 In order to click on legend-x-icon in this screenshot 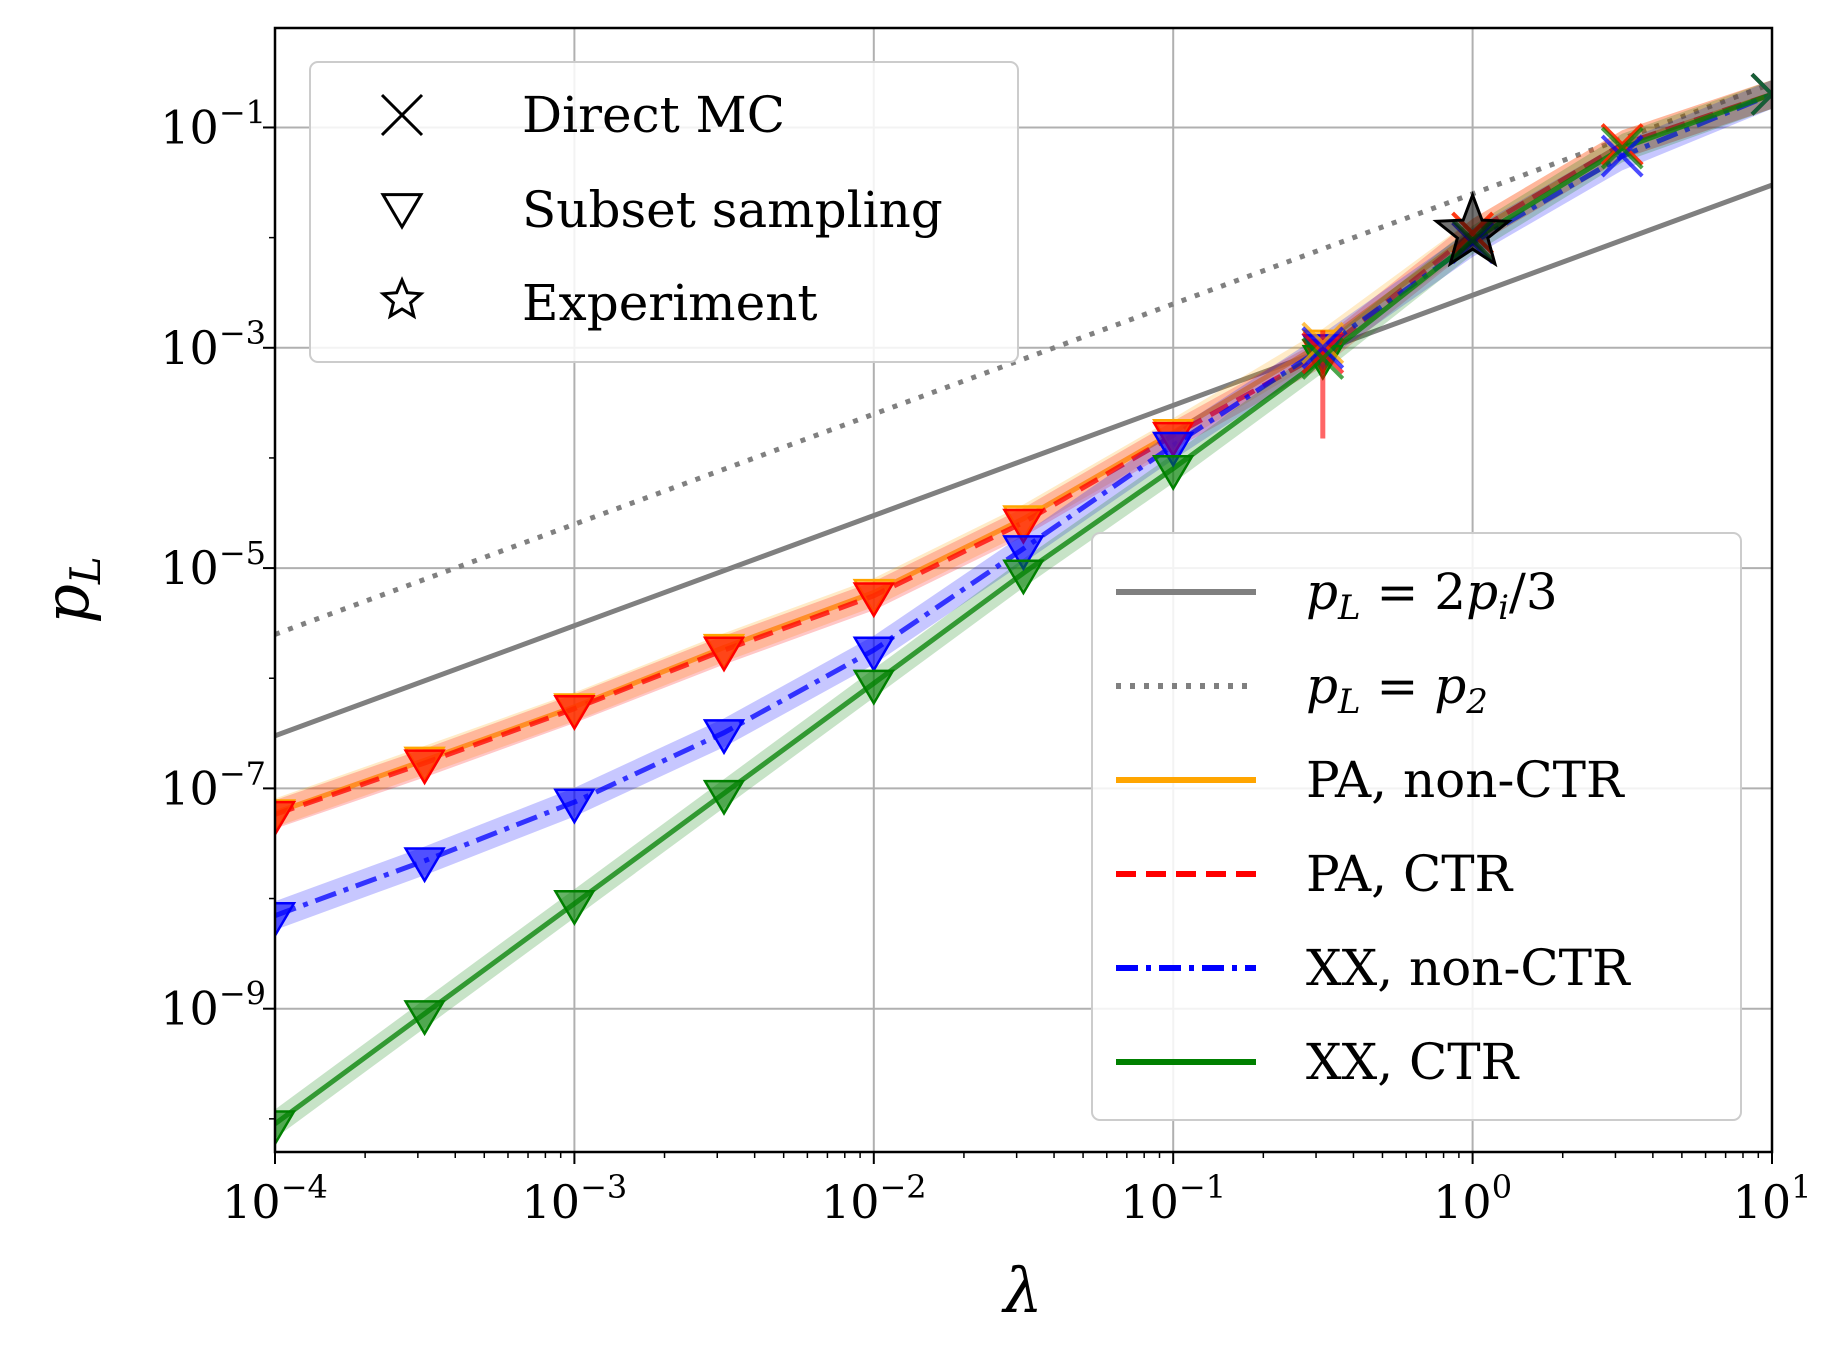, I will do `click(402, 115)`.